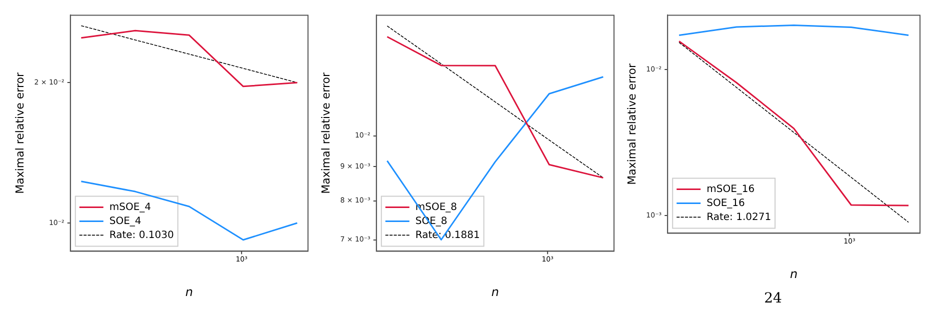 This screenshot has height=315, width=929. What do you see at coordinates (141, 235) in the screenshot?
I see `legend-label: Rate: 0.1030` at bounding box center [141, 235].